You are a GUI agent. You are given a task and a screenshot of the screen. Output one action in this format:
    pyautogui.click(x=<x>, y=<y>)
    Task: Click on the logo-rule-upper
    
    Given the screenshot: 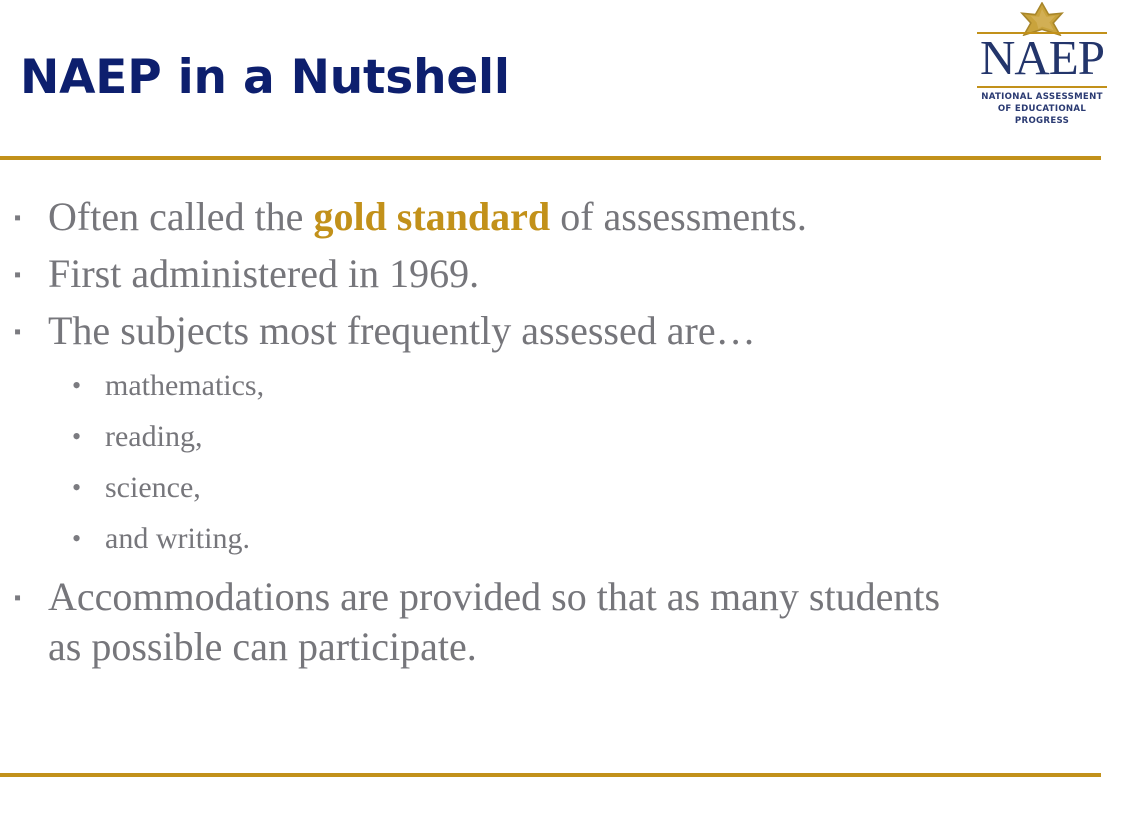 What is the action you would take?
    pyautogui.click(x=1042, y=33)
    